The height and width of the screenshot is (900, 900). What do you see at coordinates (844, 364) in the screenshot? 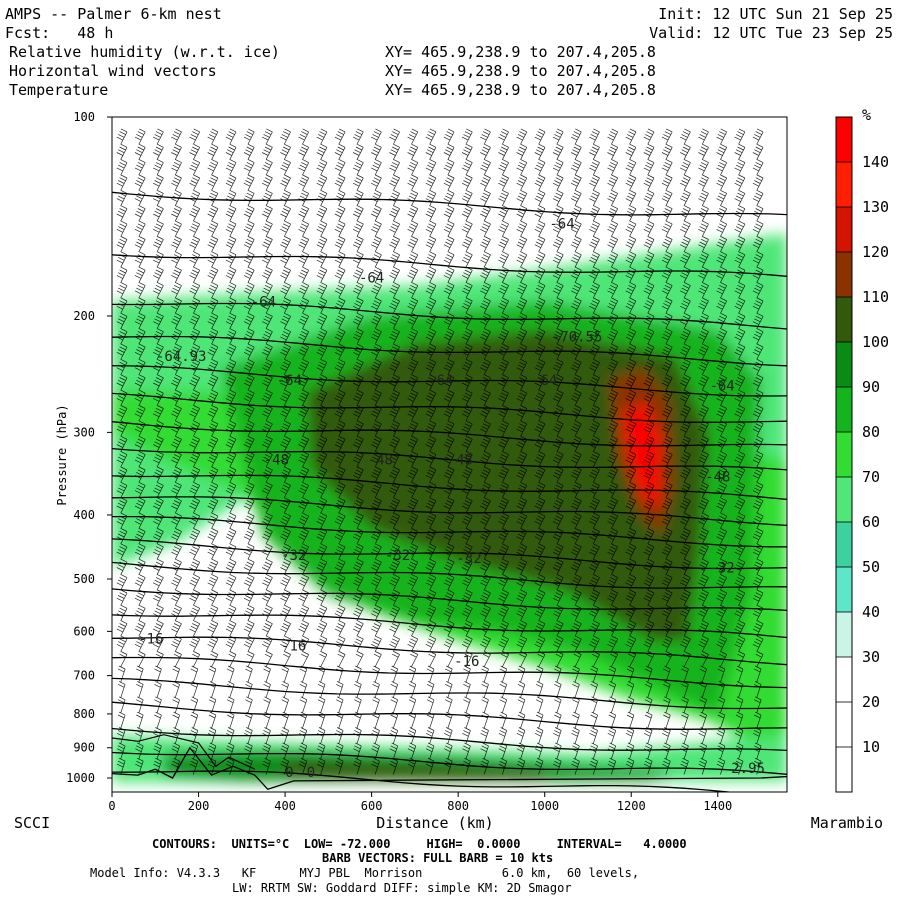
I see `colorbar-bin` at bounding box center [844, 364].